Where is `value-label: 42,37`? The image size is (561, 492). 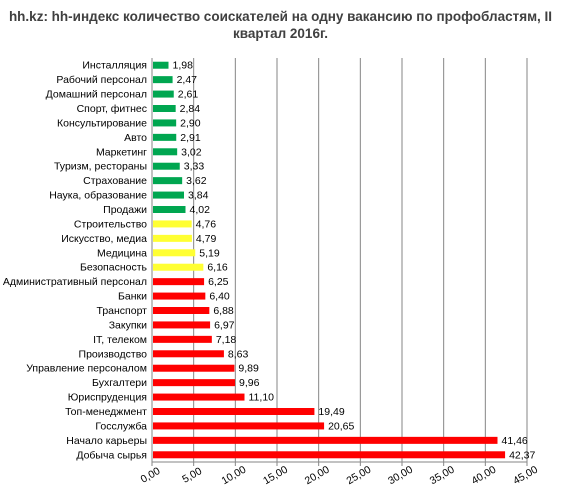 value-label: 42,37 is located at coordinates (522, 455).